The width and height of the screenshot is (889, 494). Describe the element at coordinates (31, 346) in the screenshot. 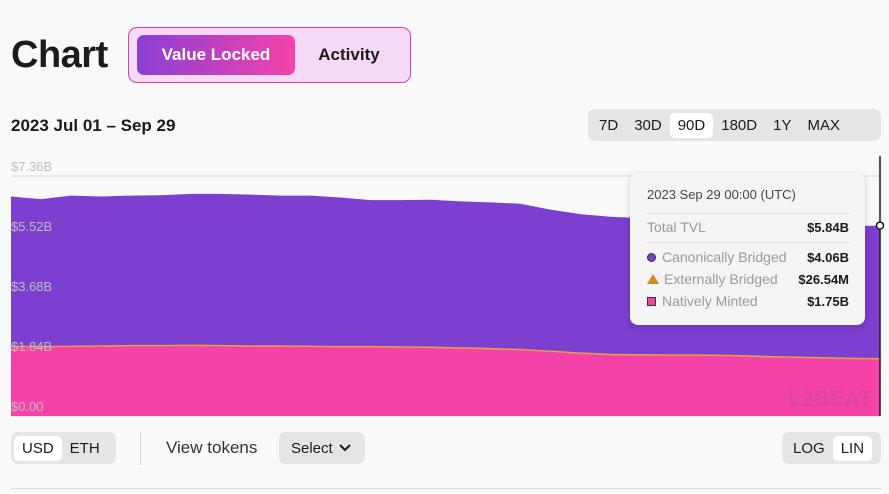

I see `y-tick-label: $1.84B` at that location.